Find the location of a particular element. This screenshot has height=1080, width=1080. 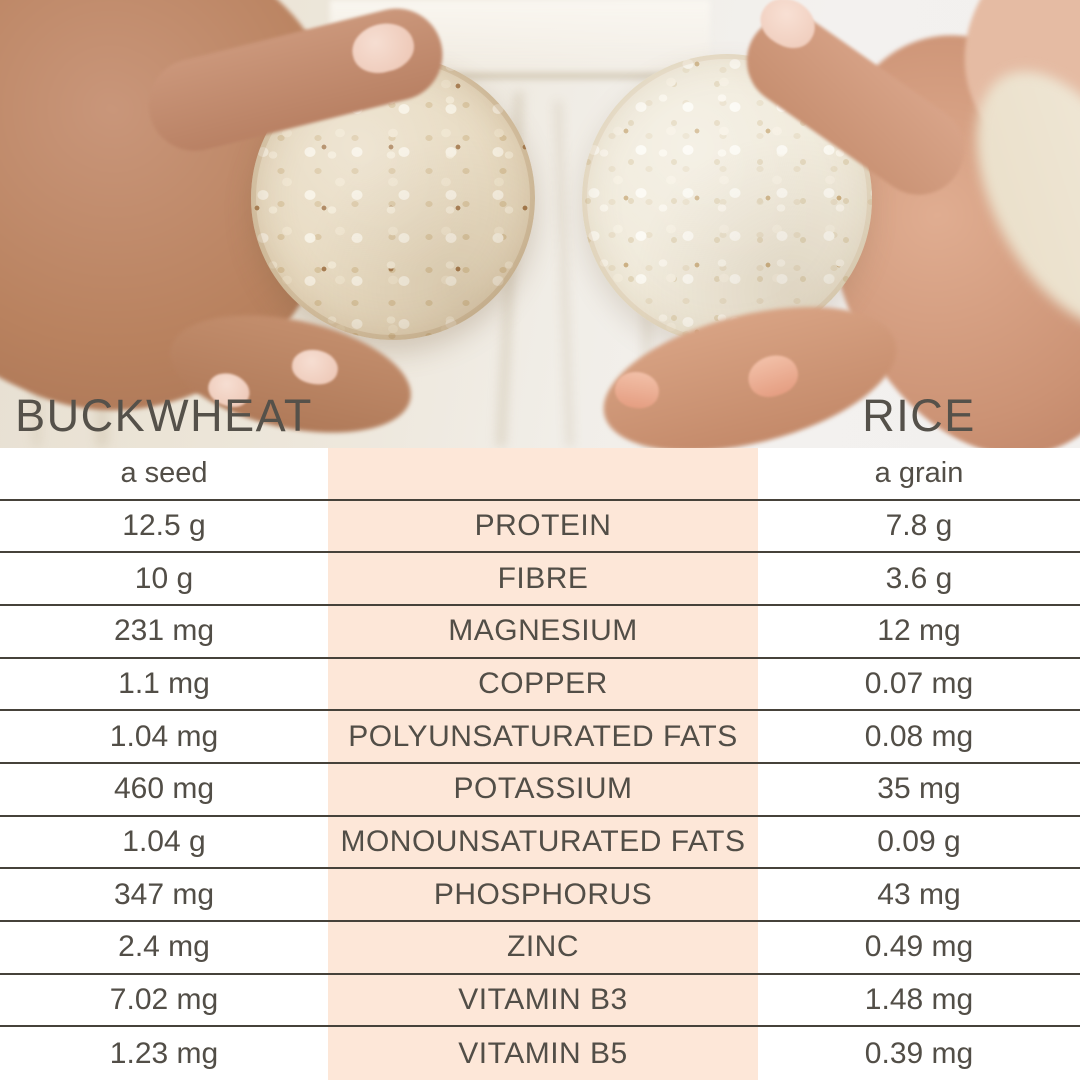

buckwheat-value-cell: 1.04 g is located at coordinates (164, 841).